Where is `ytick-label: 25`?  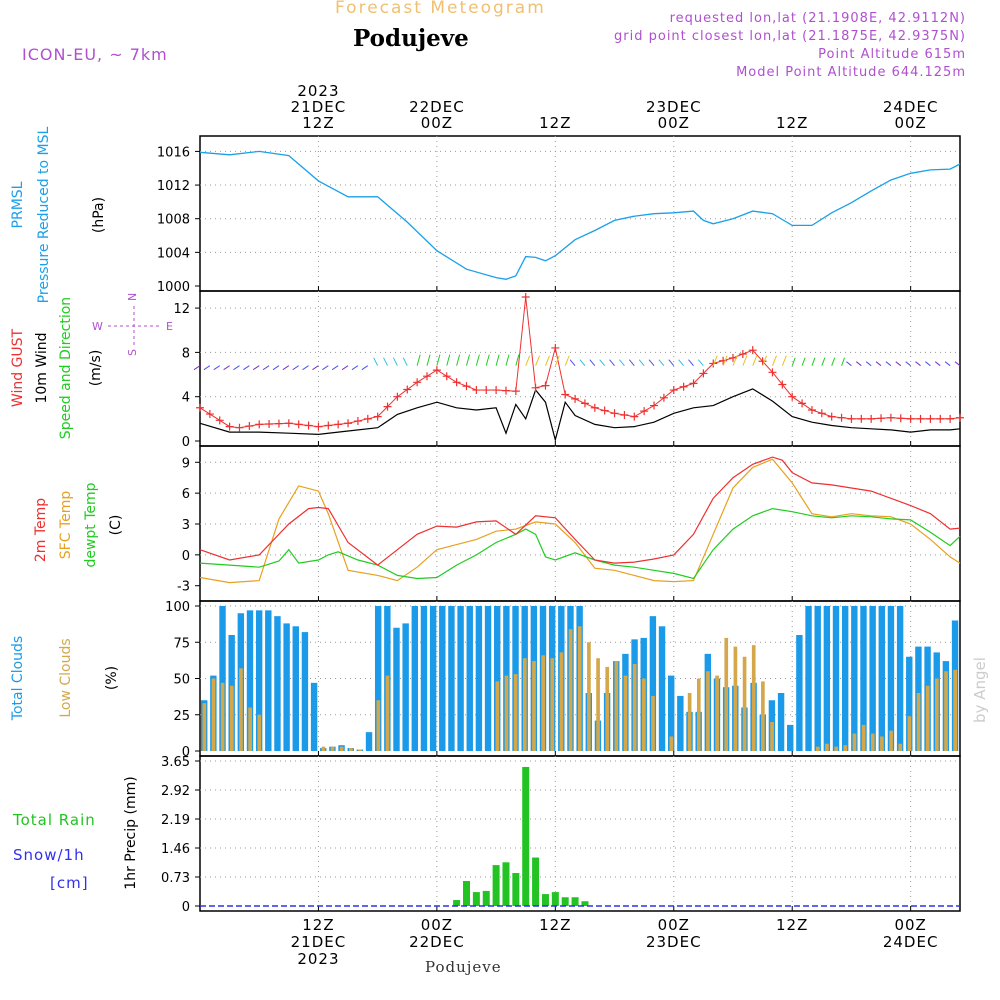 ytick-label: 25 is located at coordinates (181, 716).